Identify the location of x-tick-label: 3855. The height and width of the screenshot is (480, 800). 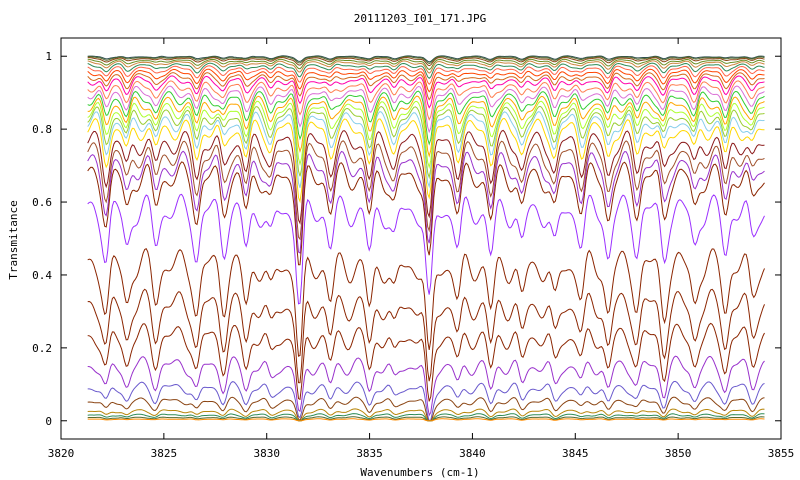
(781, 453).